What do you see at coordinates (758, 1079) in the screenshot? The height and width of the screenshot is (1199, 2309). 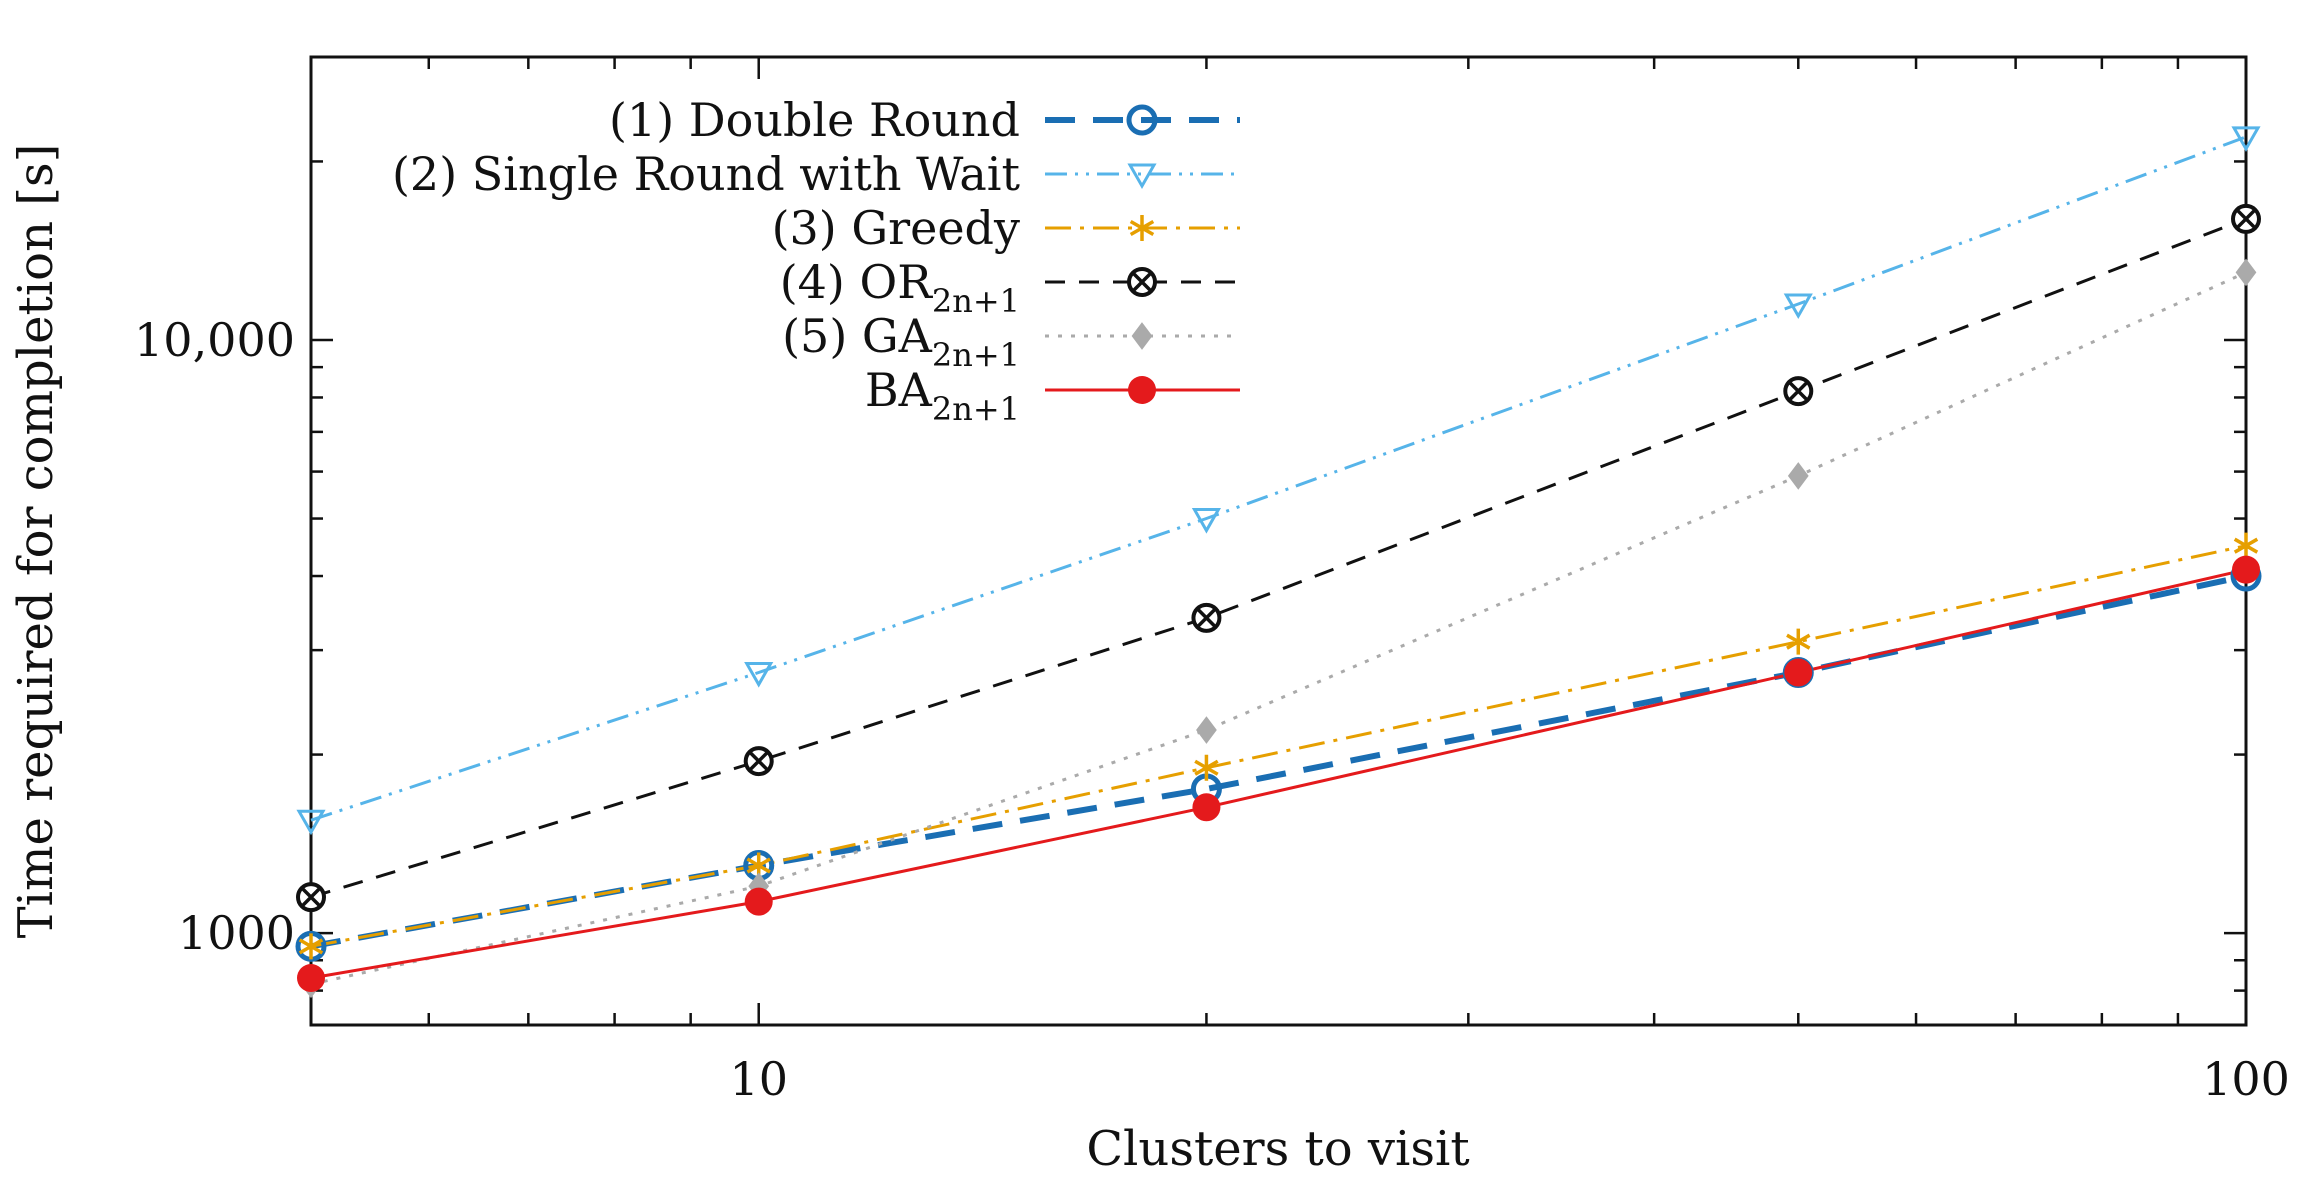 I see `x-tick-label: 10` at bounding box center [758, 1079].